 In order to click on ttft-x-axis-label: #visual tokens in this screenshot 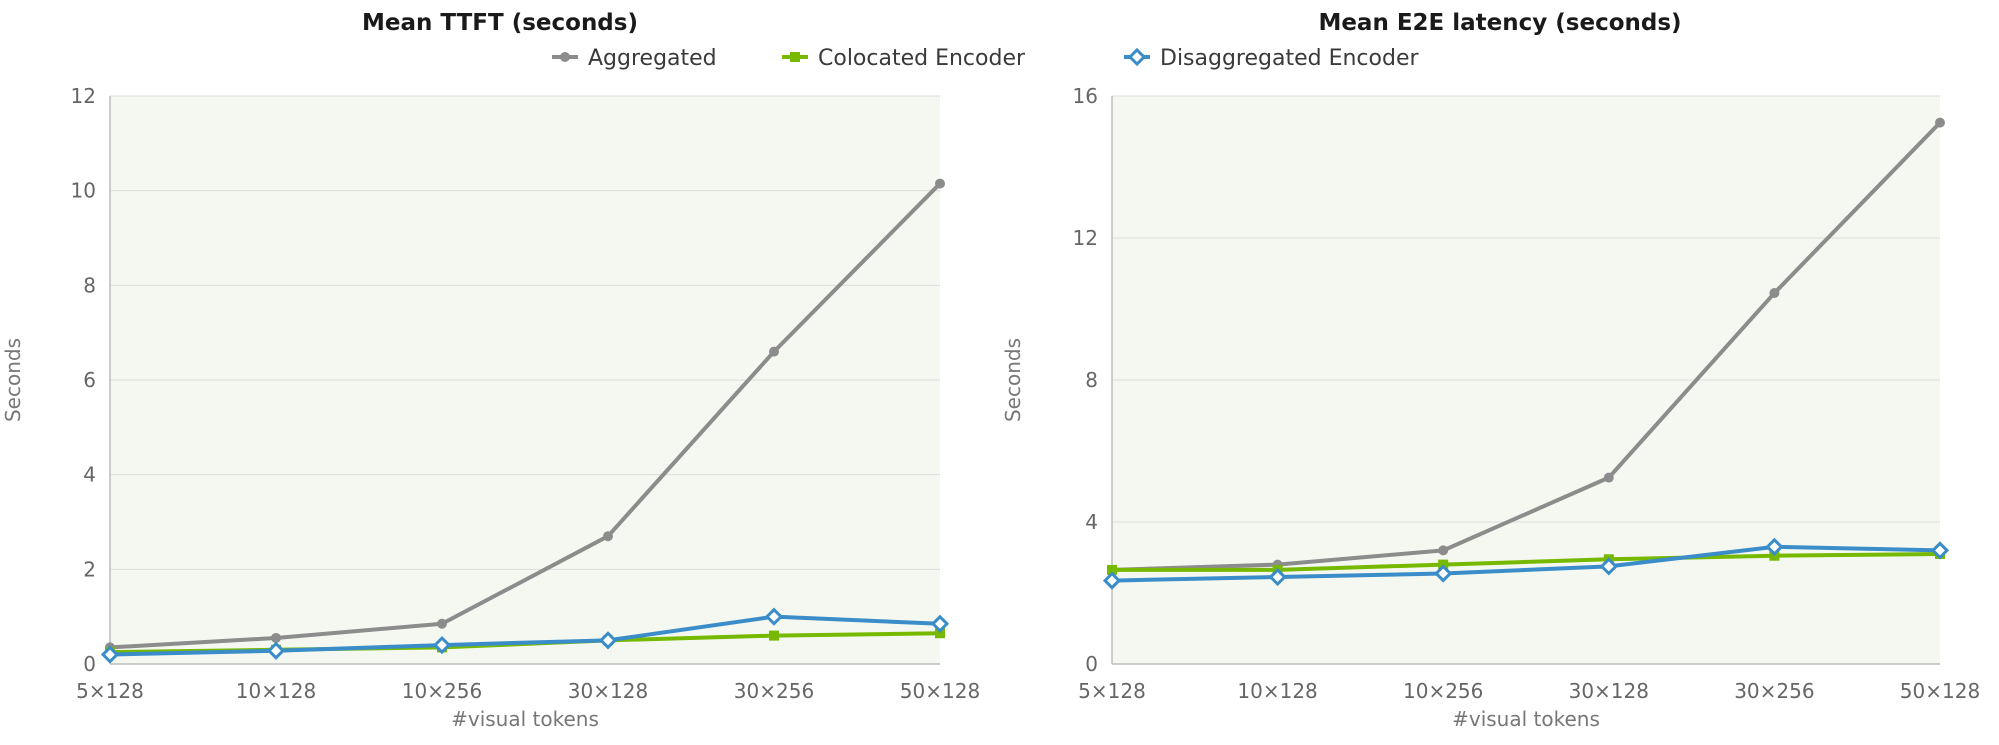, I will do `click(525, 719)`.